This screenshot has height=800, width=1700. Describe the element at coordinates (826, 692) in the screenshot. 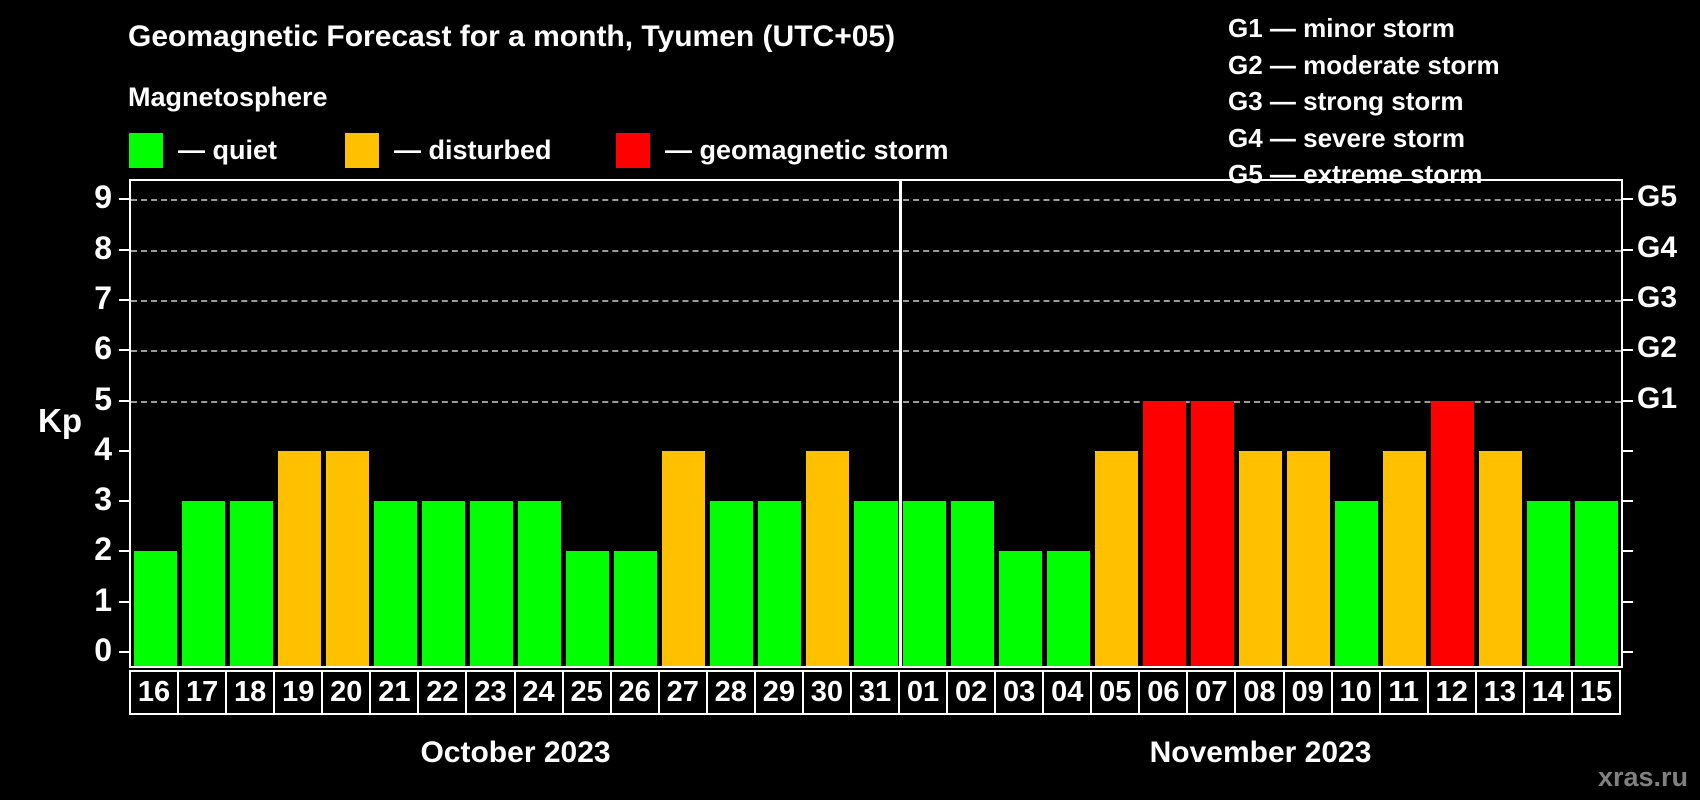

I see `date-cell-oct-30: 30` at that location.